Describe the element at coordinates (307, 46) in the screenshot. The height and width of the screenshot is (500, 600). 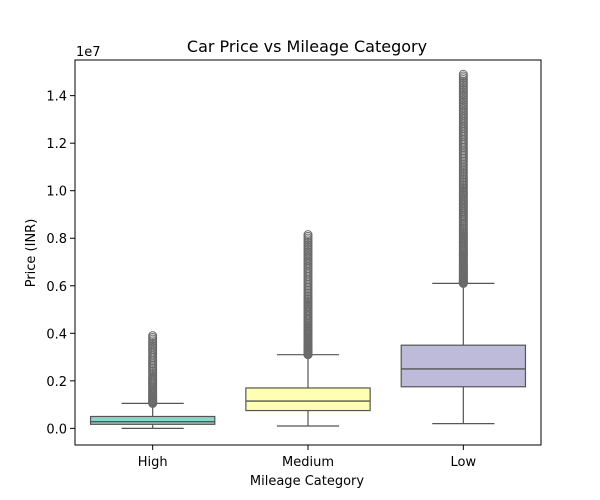
I see `chart-title: Car Price vs Mileage Category` at that location.